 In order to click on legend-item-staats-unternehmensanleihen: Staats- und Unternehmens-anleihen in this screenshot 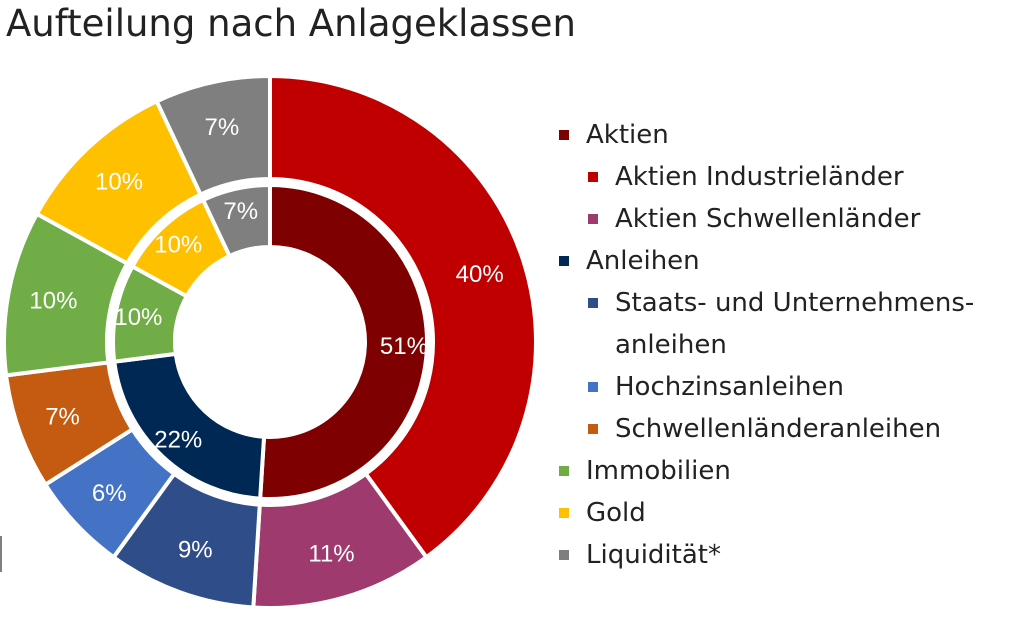, I will do `click(785, 324)`.